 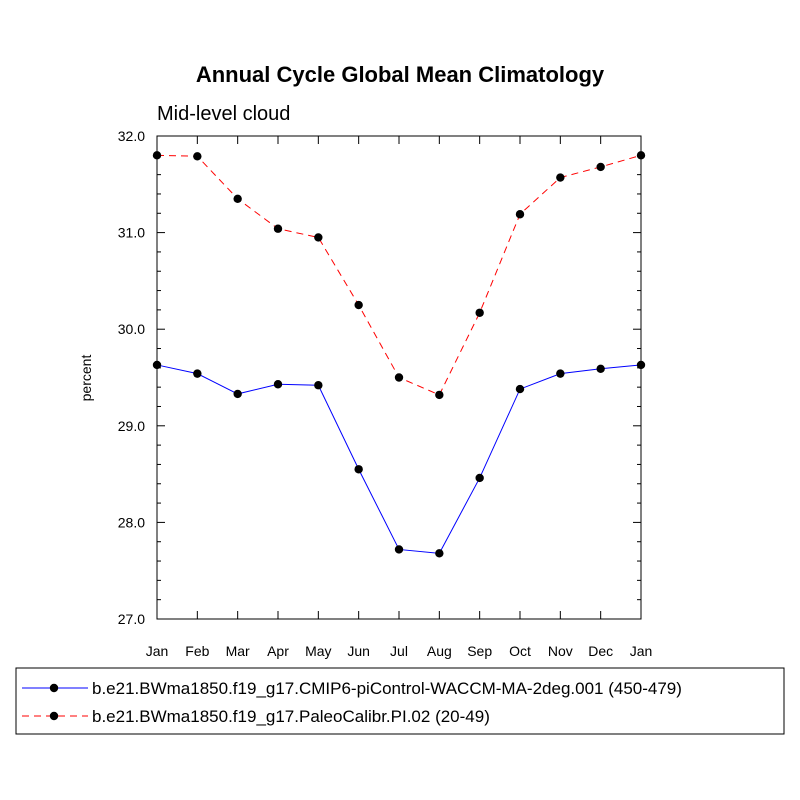 What do you see at coordinates (197, 651) in the screenshot?
I see `x-tick-label: Feb` at bounding box center [197, 651].